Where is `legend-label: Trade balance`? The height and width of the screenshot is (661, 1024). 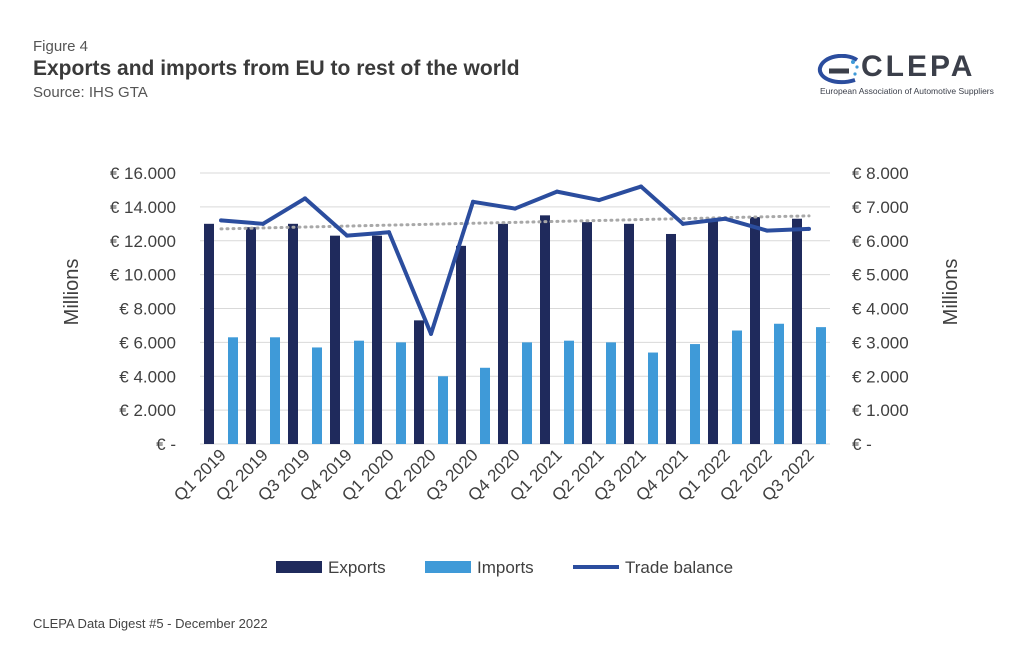
legend-label: Trade balance is located at coordinates (679, 567).